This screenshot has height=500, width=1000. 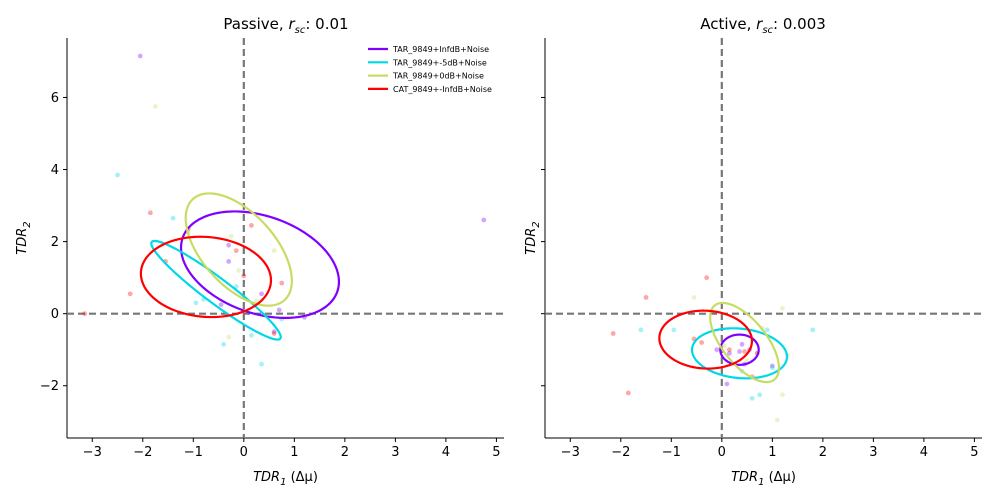 I want to click on y-tick-label: 4, so click(x=55, y=170).